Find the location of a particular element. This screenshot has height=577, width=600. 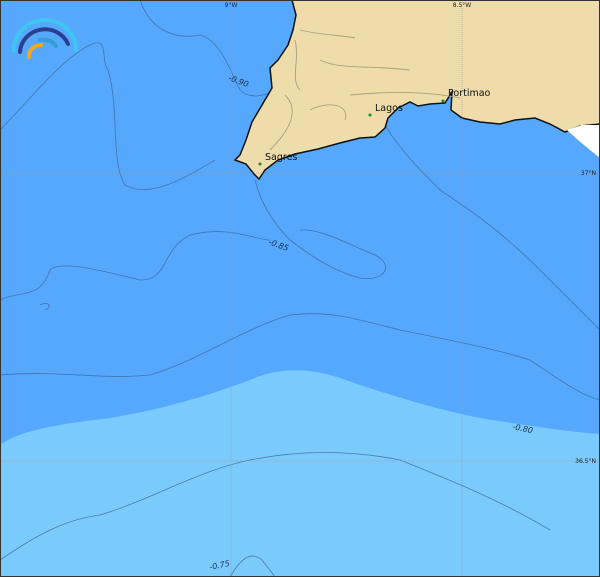

city-dot-lagos is located at coordinates (370, 115).